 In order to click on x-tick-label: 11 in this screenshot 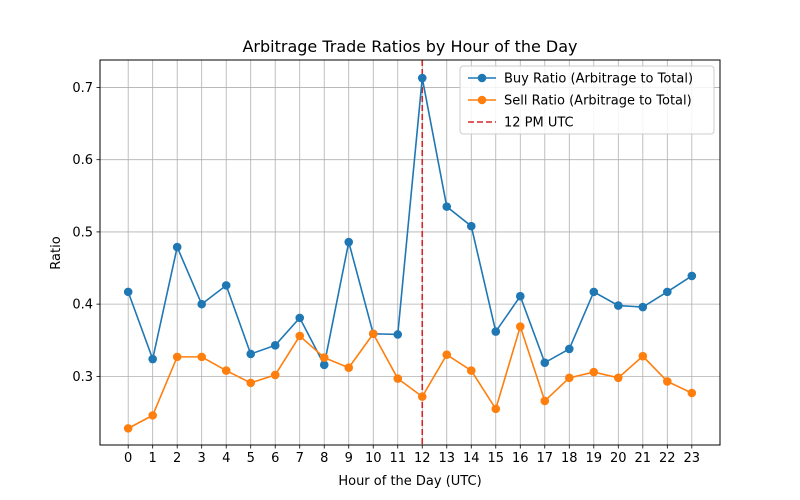, I will do `click(397, 458)`.